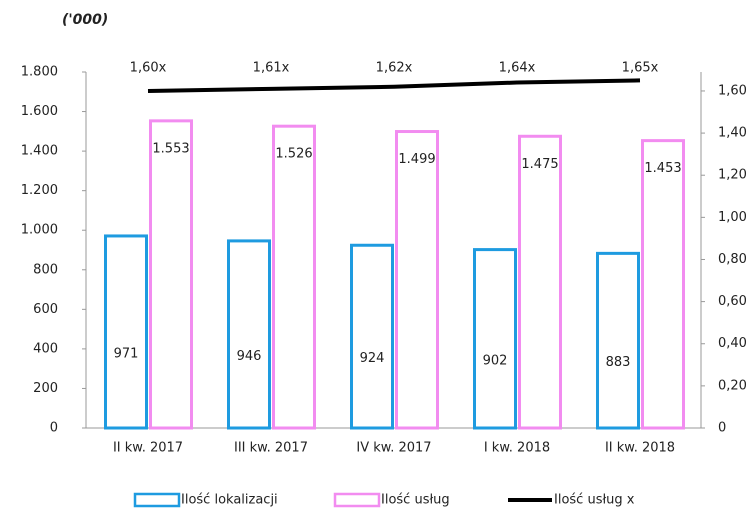 The height and width of the screenshot is (511, 754). Describe the element at coordinates (45, 388) in the screenshot. I see `y-tick-label: 200` at that location.